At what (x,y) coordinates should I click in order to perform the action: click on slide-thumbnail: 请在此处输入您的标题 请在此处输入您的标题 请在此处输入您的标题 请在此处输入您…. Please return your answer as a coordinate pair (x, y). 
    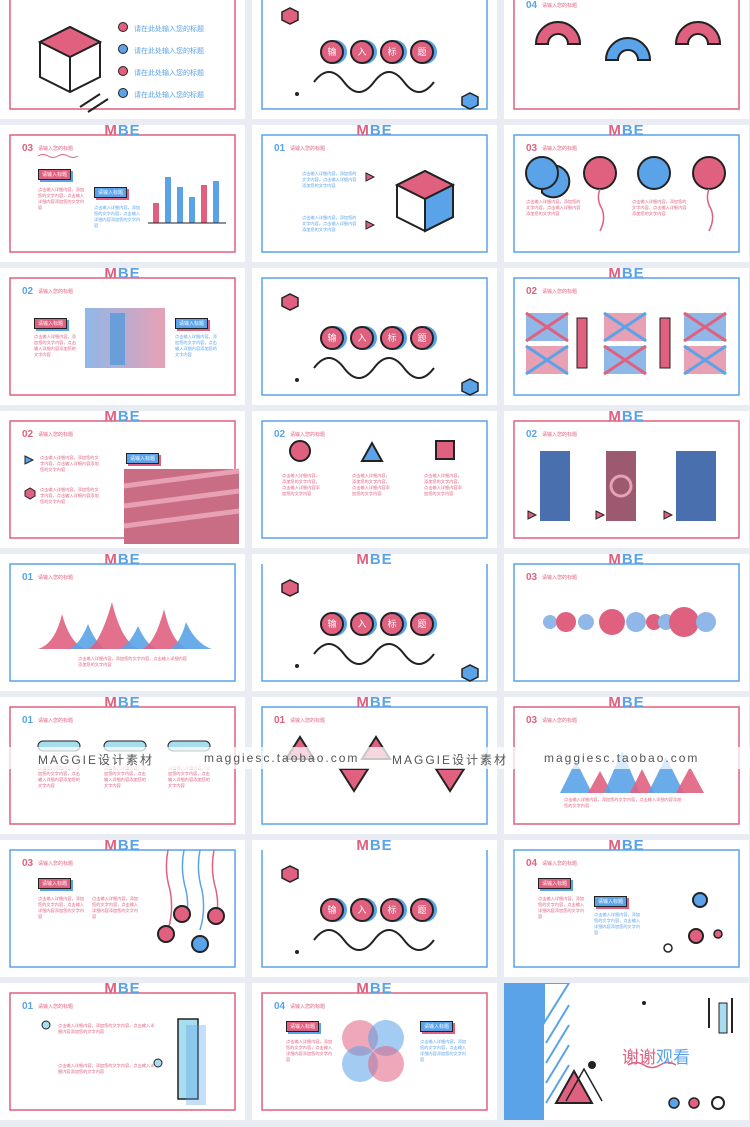
    Looking at the image, I should click on (122, 59).